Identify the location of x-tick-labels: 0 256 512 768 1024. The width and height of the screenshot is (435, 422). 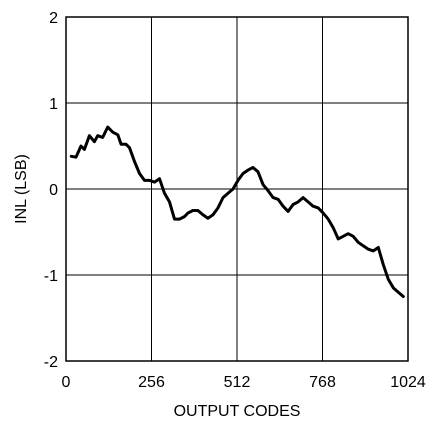
(244, 382).